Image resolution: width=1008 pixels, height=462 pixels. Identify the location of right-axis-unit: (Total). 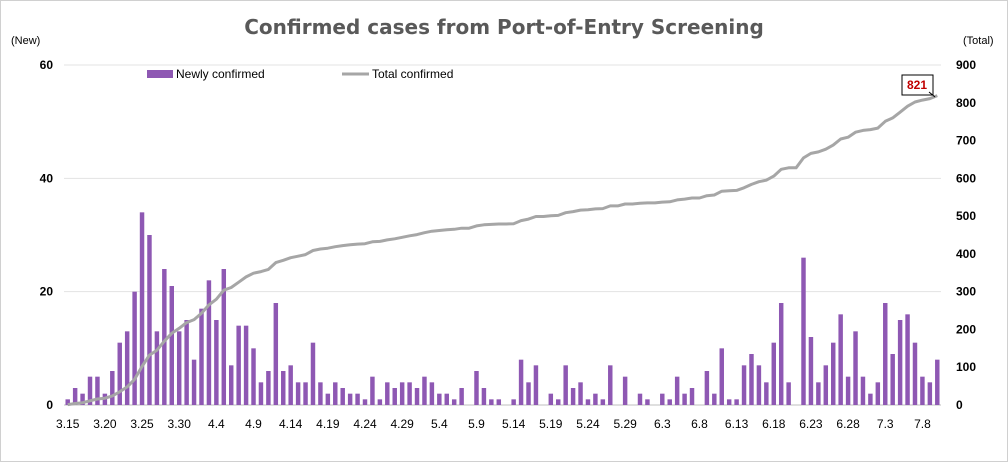
(978, 41).